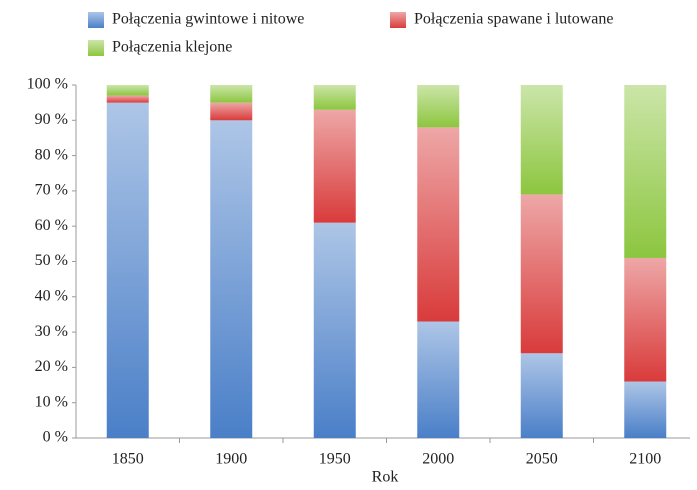 This screenshot has width=697, height=490. Describe the element at coordinates (51, 154) in the screenshot. I see `y-tick-label: 80 %` at that location.